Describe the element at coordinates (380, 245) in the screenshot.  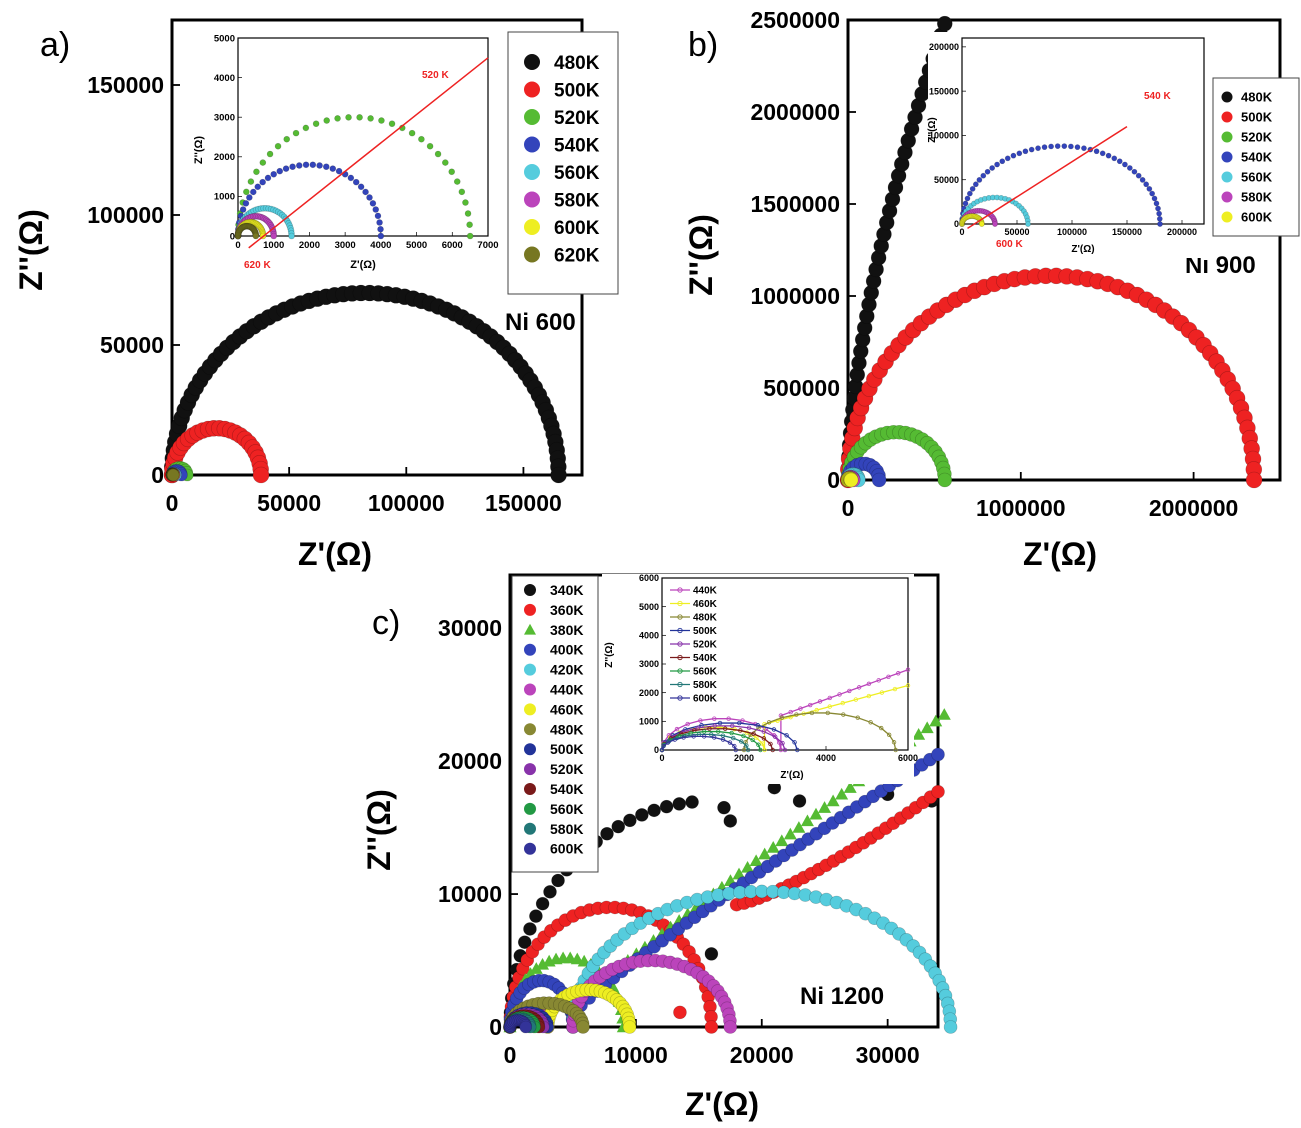
I see `inset-axes-xtick-label: 4000` at that location.